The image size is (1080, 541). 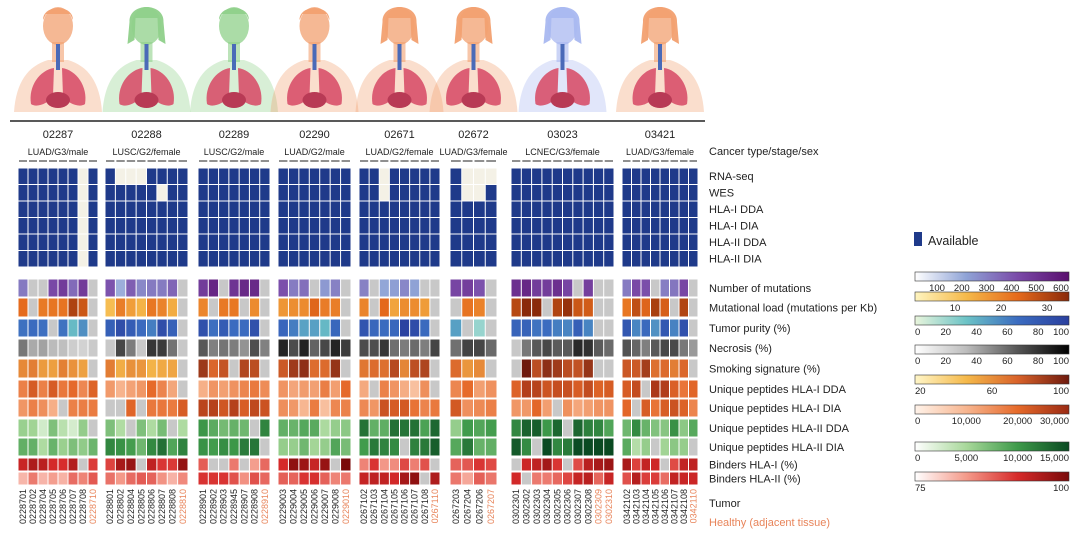 What do you see at coordinates (335, 506) in the screenshot?
I see `sample-id-tumor: 0229008` at bounding box center [335, 506].